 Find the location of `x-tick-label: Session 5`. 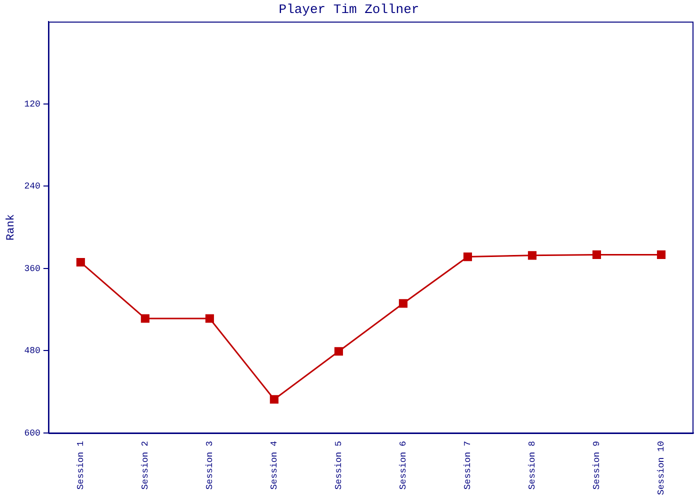

x-tick-label: Session 5 is located at coordinates (339, 465).